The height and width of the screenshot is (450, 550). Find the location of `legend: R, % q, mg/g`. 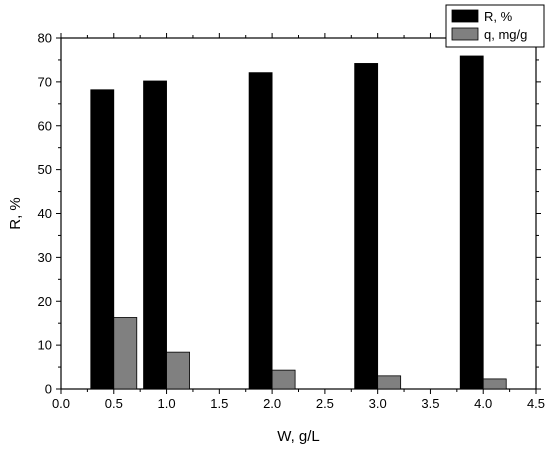

legend: R, % q, mg/g is located at coordinates (495, 26).